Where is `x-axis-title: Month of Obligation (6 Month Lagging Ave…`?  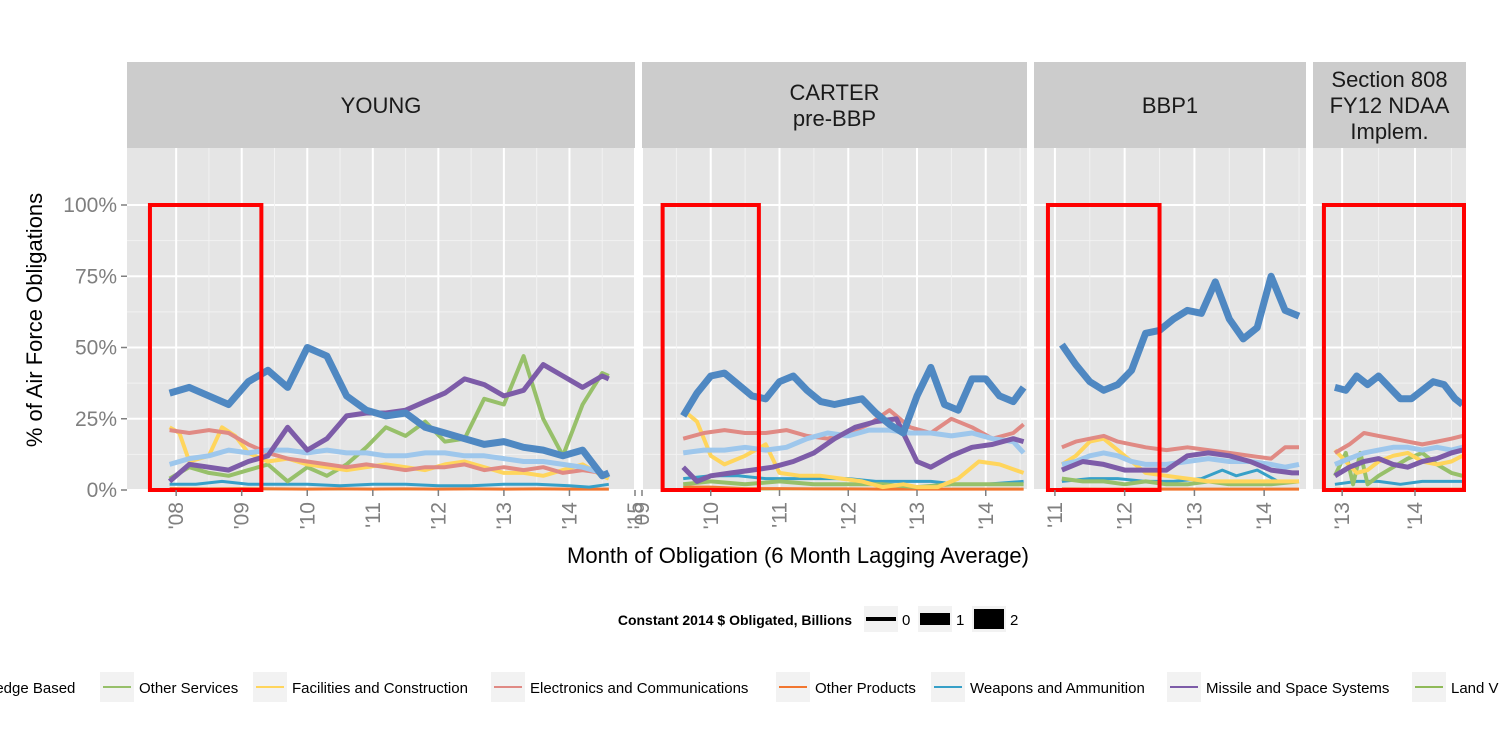
x-axis-title: Month of Obligation (6 Month Lagging Ave… is located at coordinates (798, 555).